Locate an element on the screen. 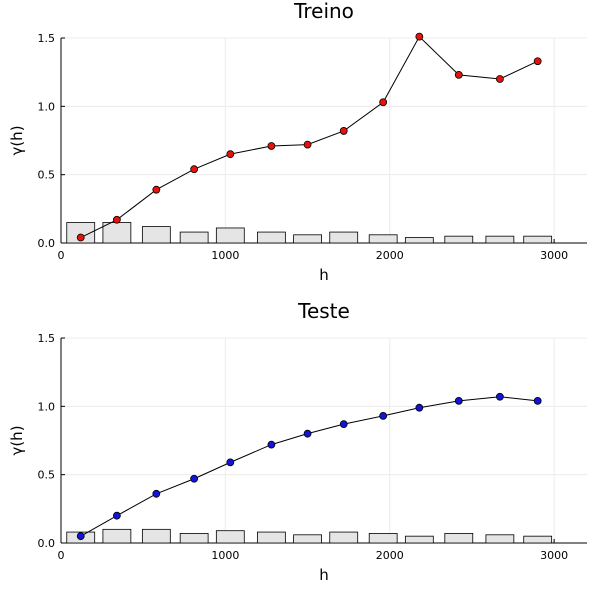  chart-title: Treino is located at coordinates (323, 11).